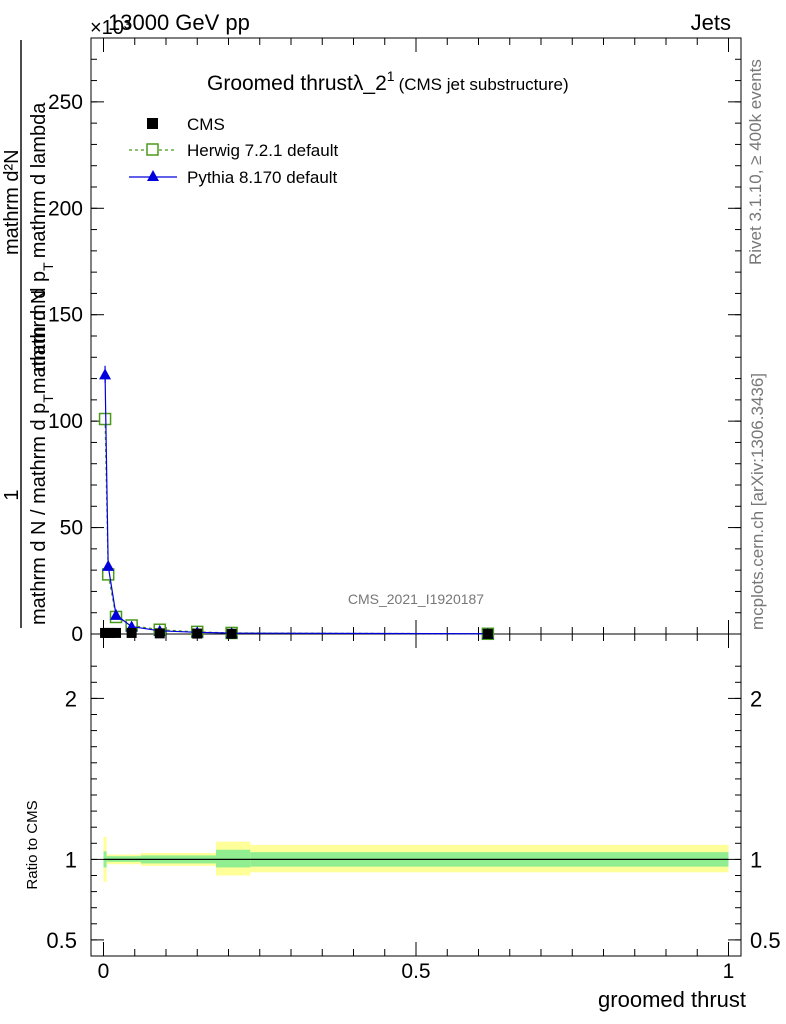 The height and width of the screenshot is (1024, 786). I want to click on title-superscript: 1, so click(391, 76).